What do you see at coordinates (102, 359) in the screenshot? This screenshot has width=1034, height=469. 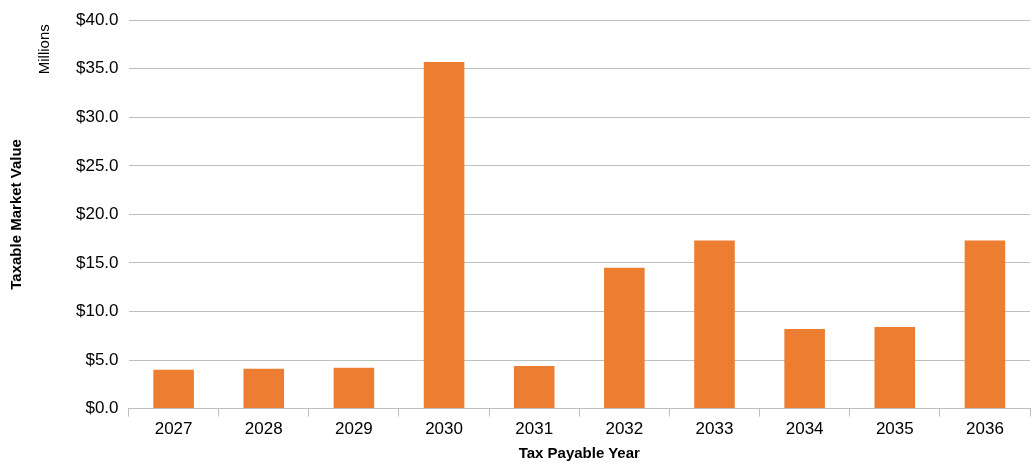 I see `y-tick-label: $5.0` at bounding box center [102, 359].